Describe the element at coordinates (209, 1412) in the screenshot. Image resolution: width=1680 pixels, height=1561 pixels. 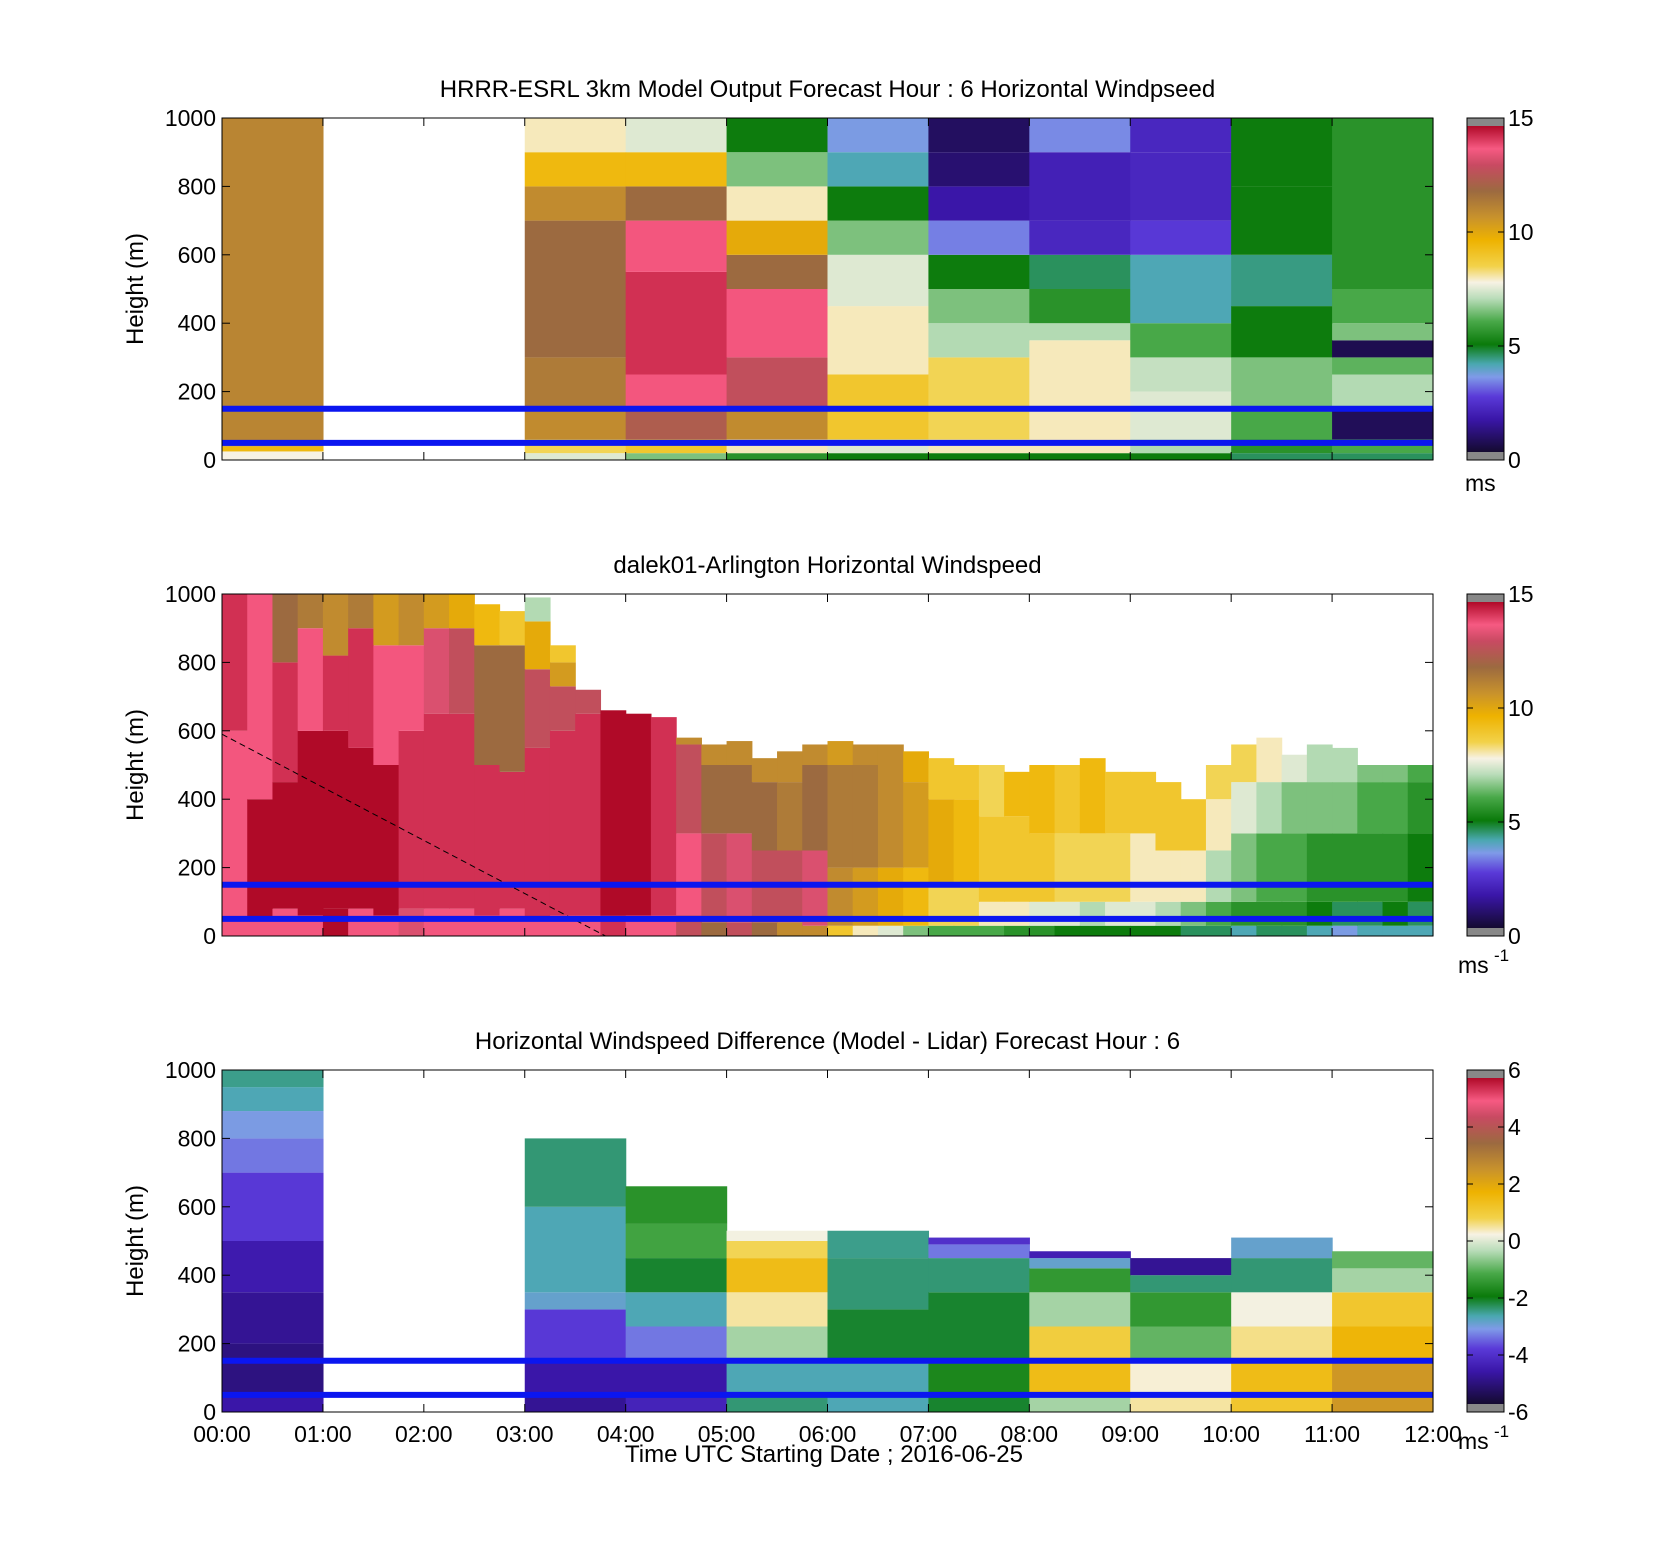
I see `y-tick-label: 0` at that location.